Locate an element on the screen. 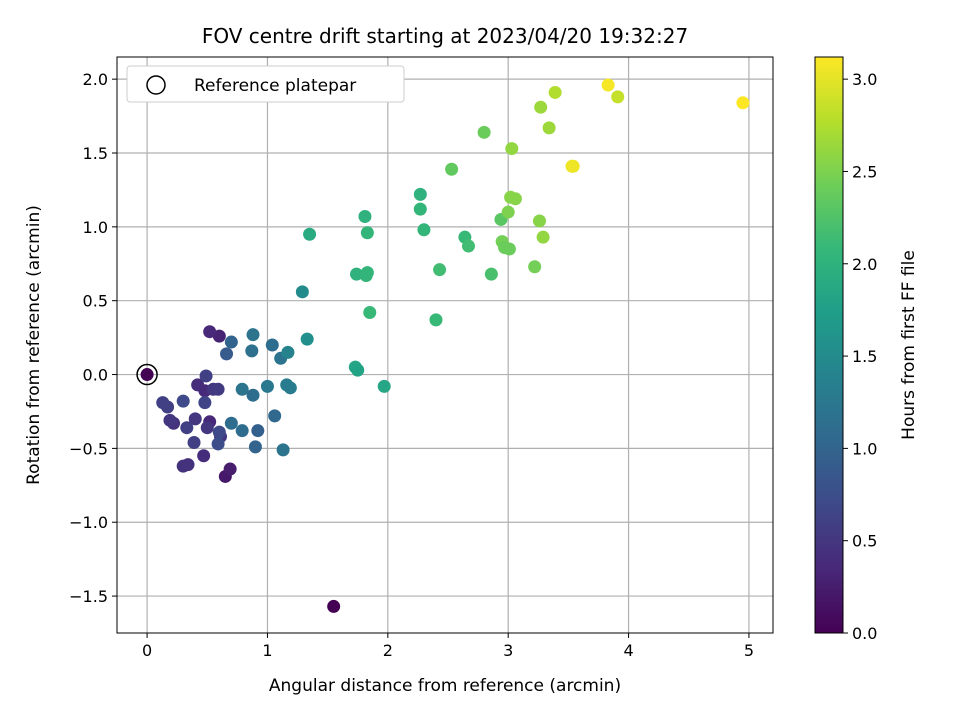 Image resolution: width=960 pixels, height=720 pixels. x-tick-label: 1 is located at coordinates (267, 650).